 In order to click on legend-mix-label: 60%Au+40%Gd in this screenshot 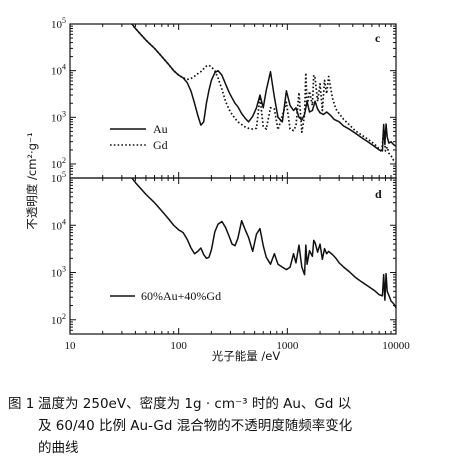, I will do `click(181, 296)`.